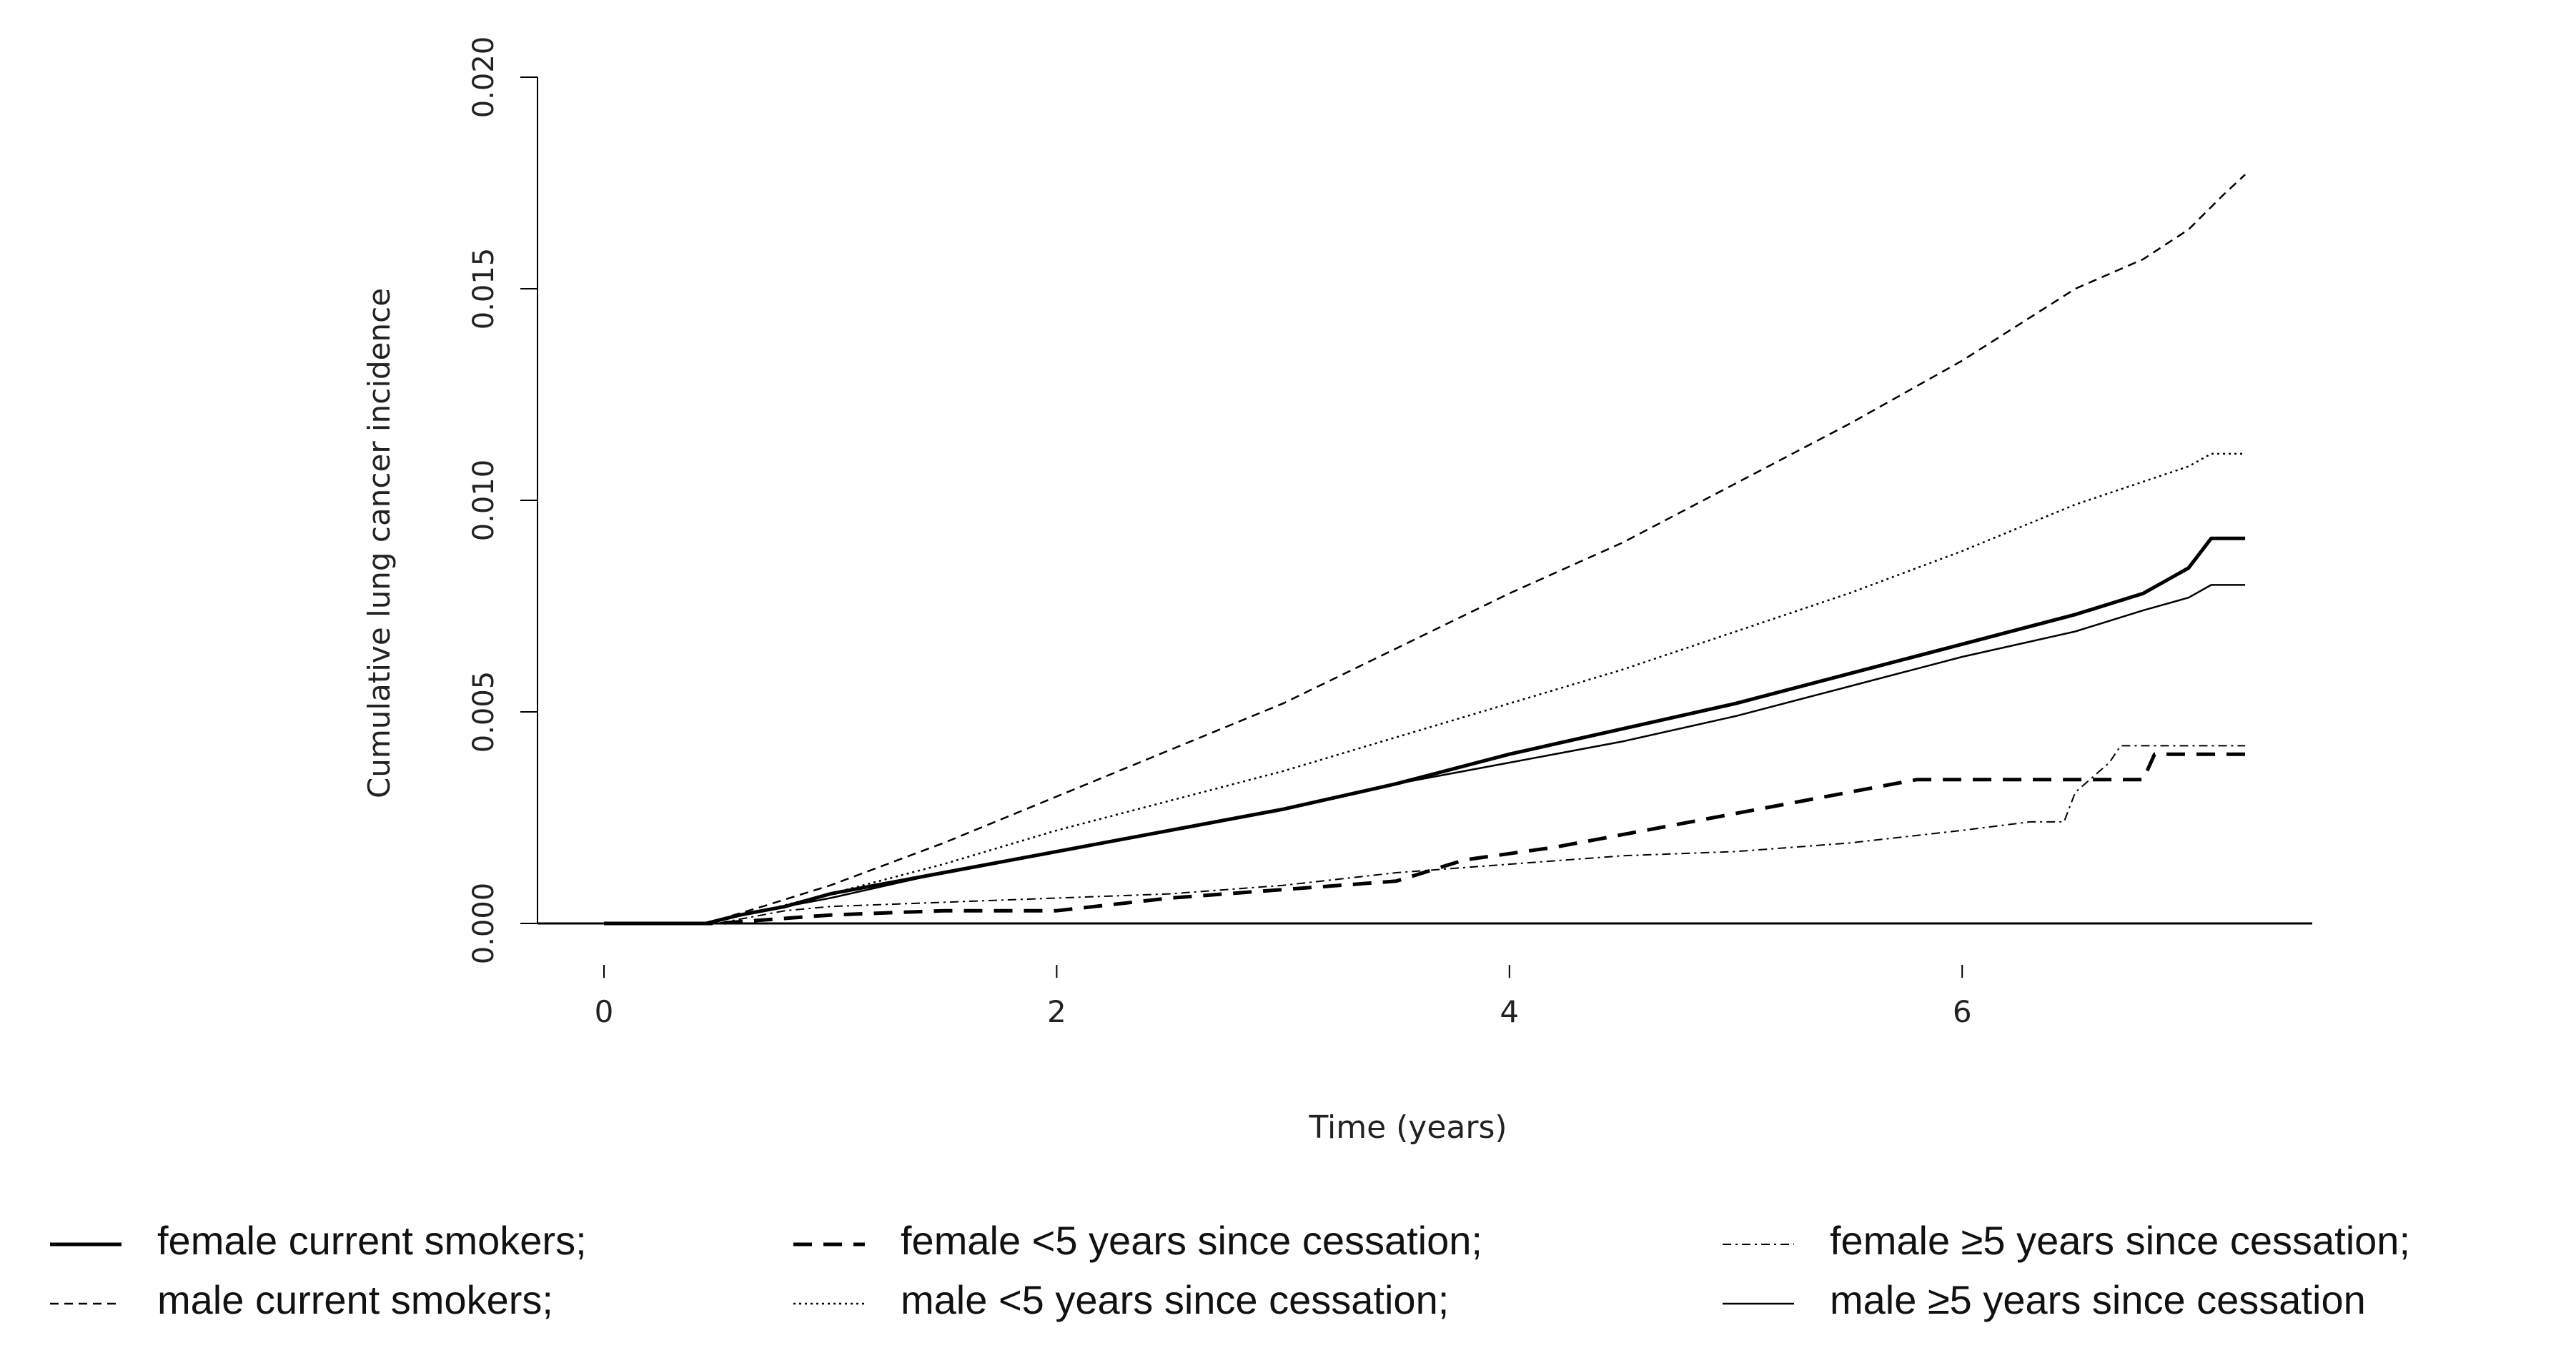 Image resolution: width=2576 pixels, height=1358 pixels. I want to click on y-tick-label: 0.010, so click(484, 501).